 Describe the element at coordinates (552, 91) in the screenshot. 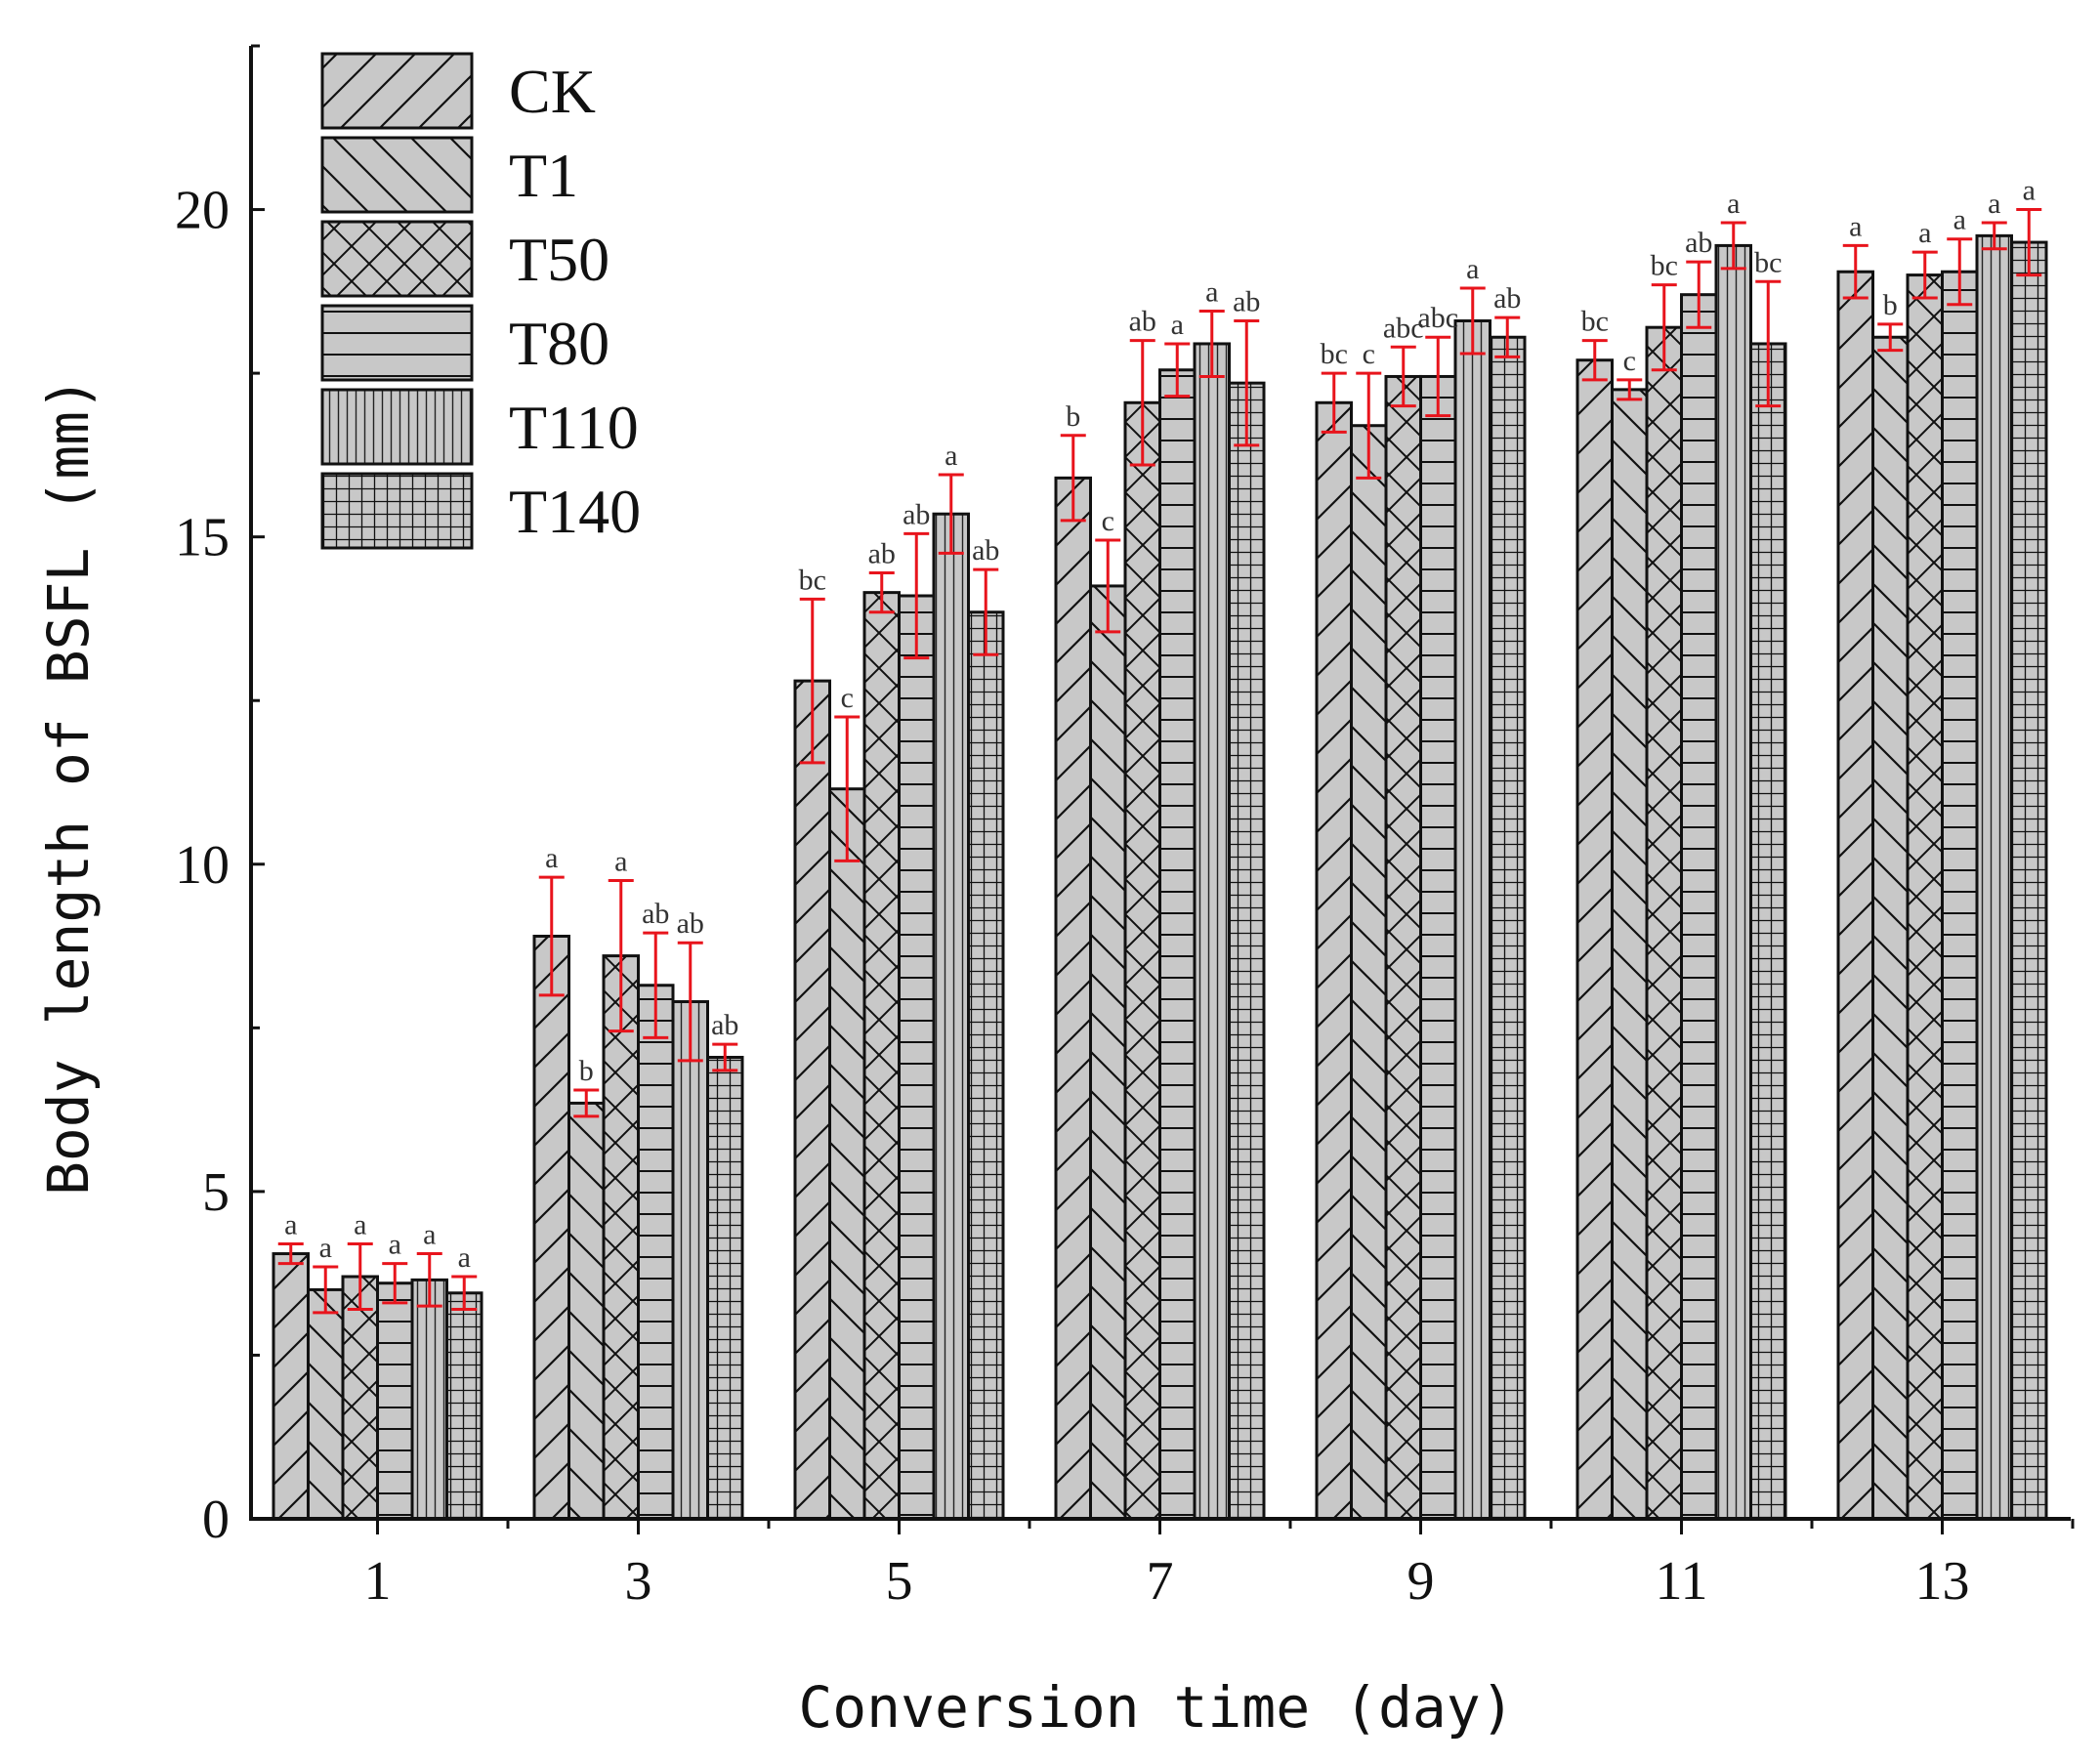

I see `legend-label-ck: CK` at that location.